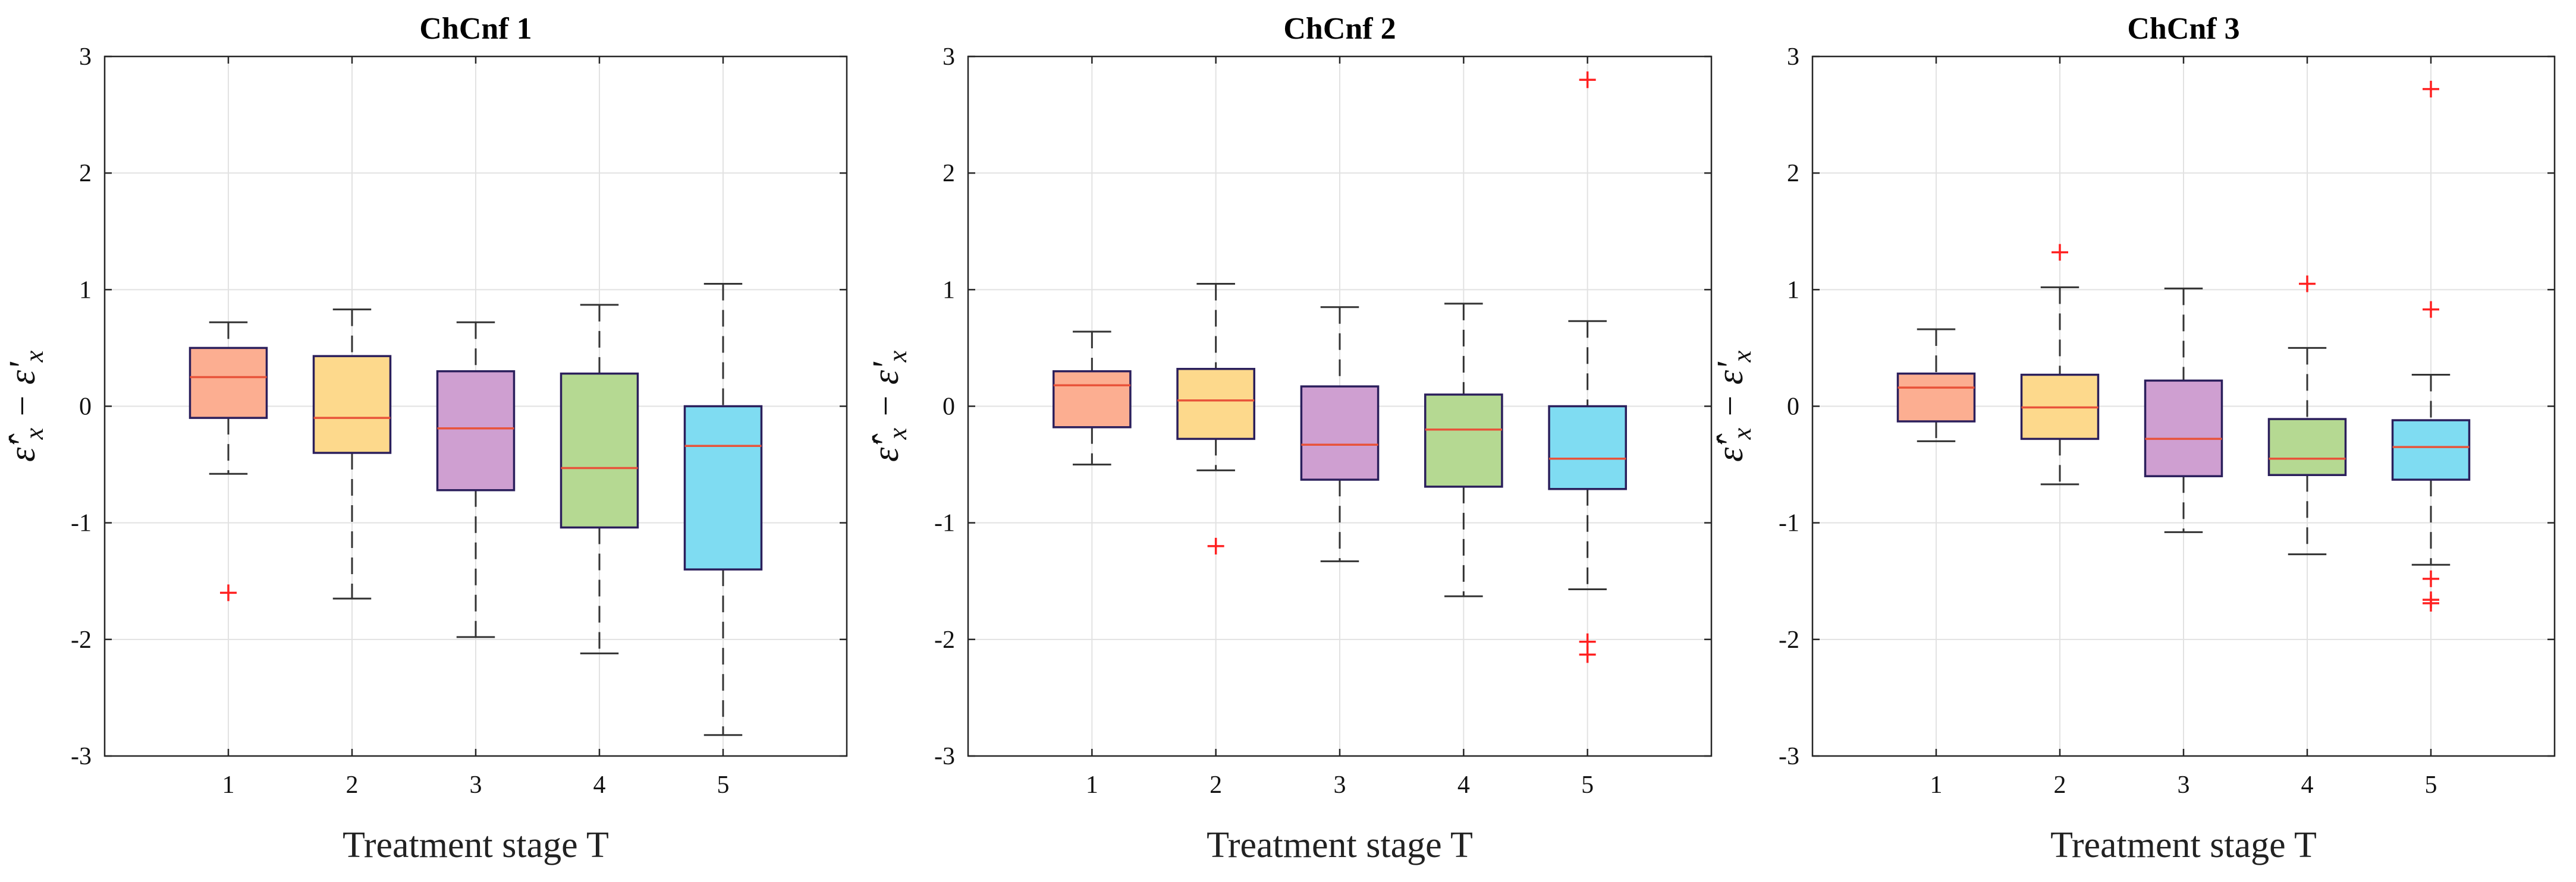 This screenshot has height=882, width=2576. What do you see at coordinates (2183, 29) in the screenshot?
I see `chart-title: ChCnf 3` at bounding box center [2183, 29].